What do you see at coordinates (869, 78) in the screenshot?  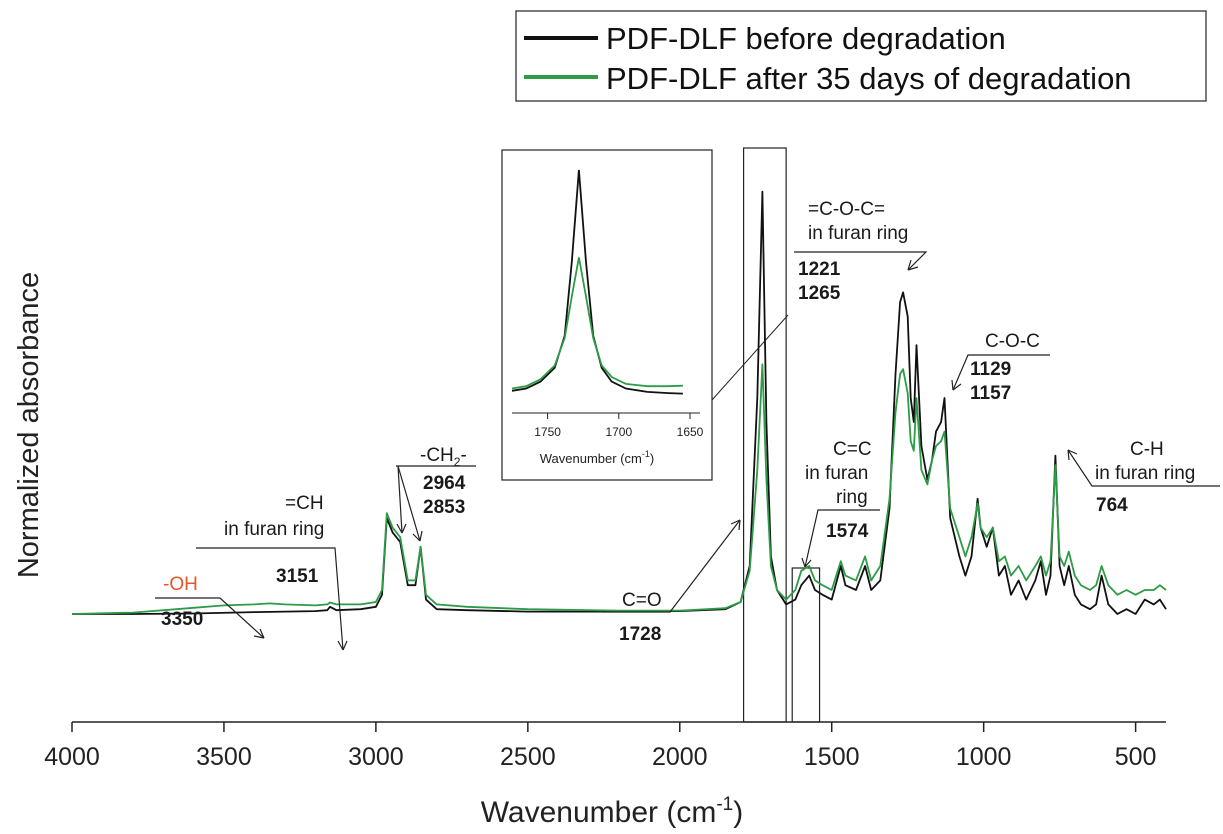 I see `legend-label-after: PDF-DLF after 35 days of degradation` at bounding box center [869, 78].